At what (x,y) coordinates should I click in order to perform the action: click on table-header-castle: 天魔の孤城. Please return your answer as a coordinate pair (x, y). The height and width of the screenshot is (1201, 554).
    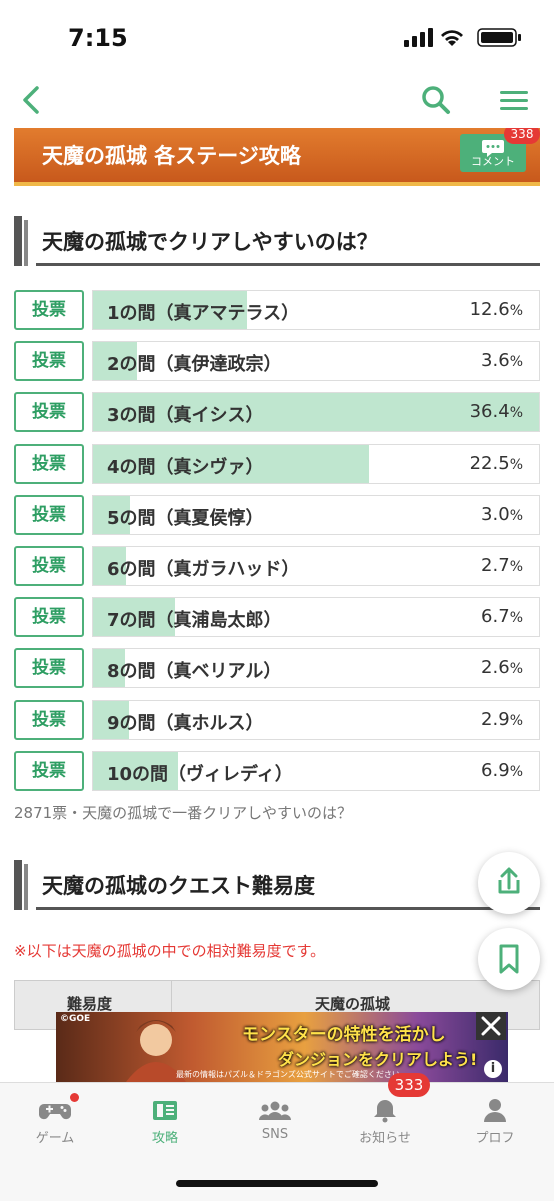
    Looking at the image, I should click on (353, 1004).